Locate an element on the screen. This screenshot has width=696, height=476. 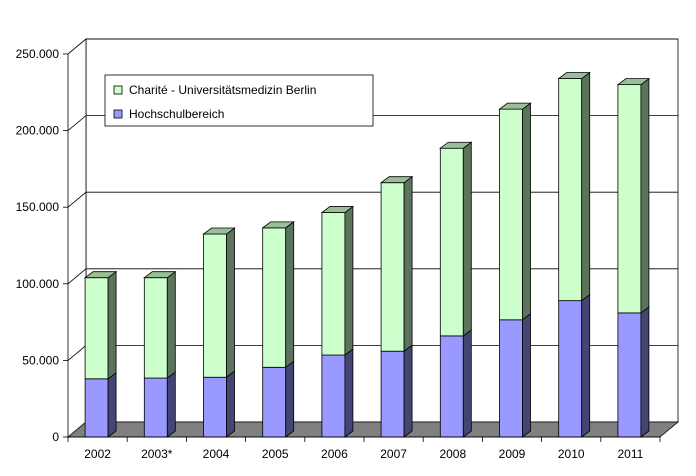
x-tick-label: 2006 is located at coordinates (334, 454).